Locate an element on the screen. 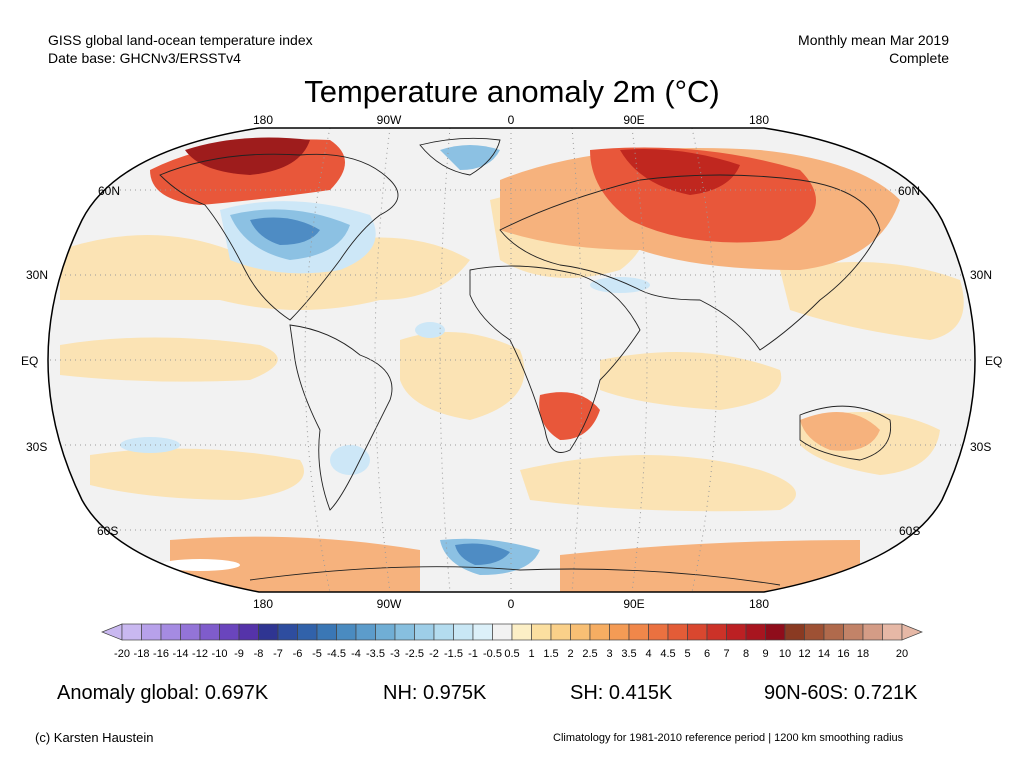 Image resolution: width=1024 pixels, height=768 pixels. lat-label-left-30n: 30N is located at coordinates (37, 275).